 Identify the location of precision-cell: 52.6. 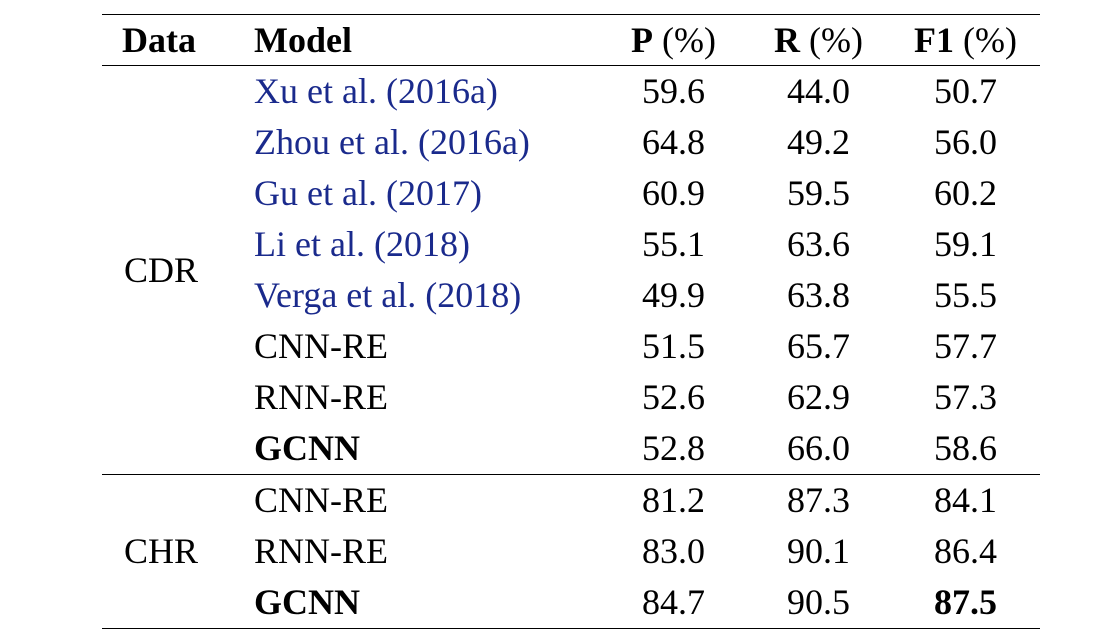
(673, 397).